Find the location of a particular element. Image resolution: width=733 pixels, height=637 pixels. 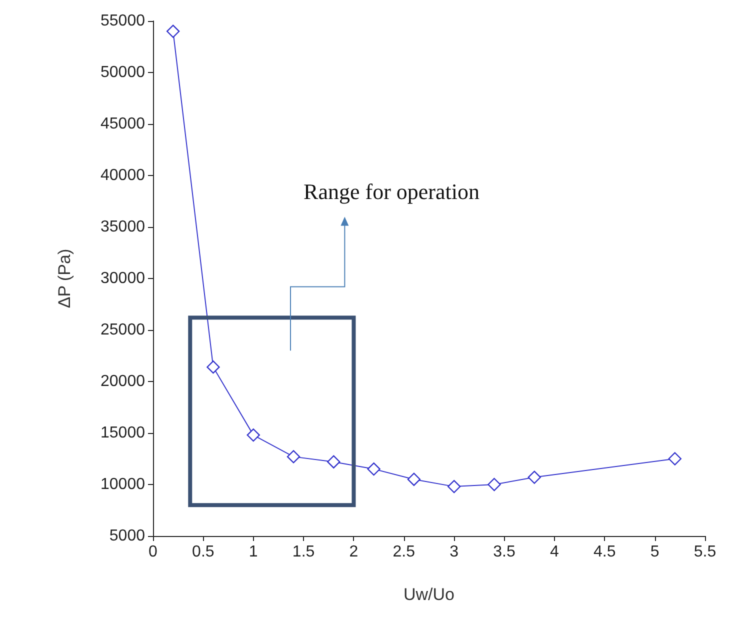

x-tick-label: 2.5 is located at coordinates (404, 552).